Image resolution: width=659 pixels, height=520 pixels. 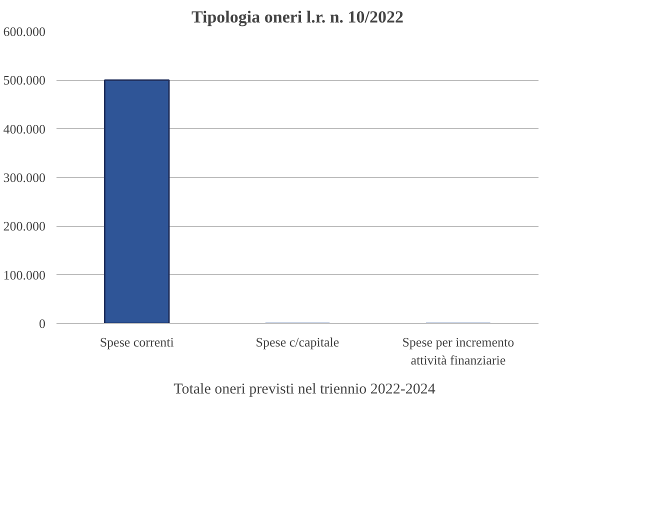 I want to click on x-tick-label: Spese per incremento attività finanziarie, so click(x=458, y=351).